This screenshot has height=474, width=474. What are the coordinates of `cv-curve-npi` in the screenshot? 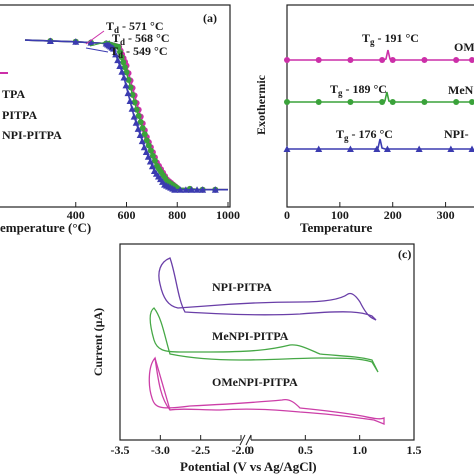 It's located at (267, 289).